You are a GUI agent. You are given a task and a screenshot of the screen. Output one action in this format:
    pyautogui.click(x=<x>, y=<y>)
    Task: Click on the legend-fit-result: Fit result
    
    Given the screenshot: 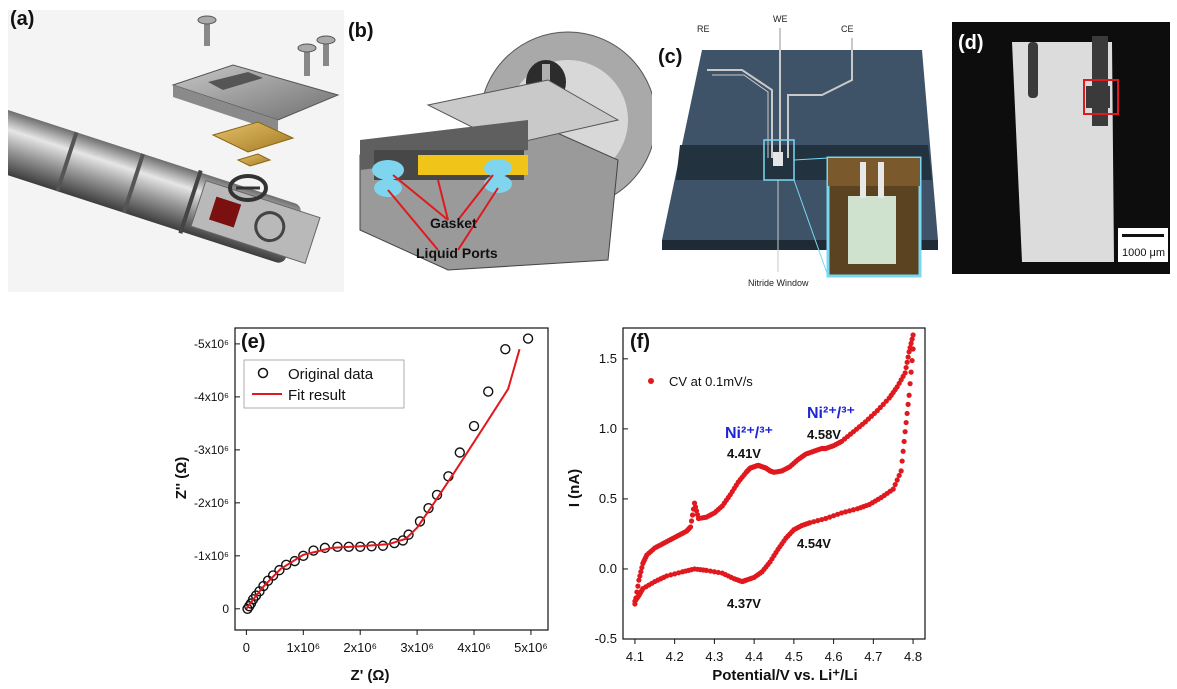 What is the action you would take?
    pyautogui.click(x=317, y=395)
    